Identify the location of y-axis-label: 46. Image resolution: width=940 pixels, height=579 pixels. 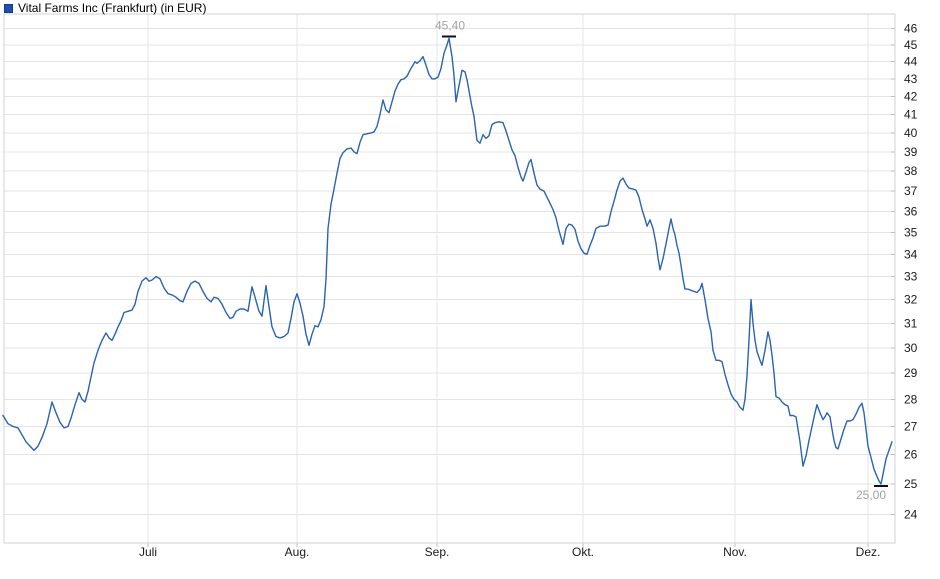
(911, 28).